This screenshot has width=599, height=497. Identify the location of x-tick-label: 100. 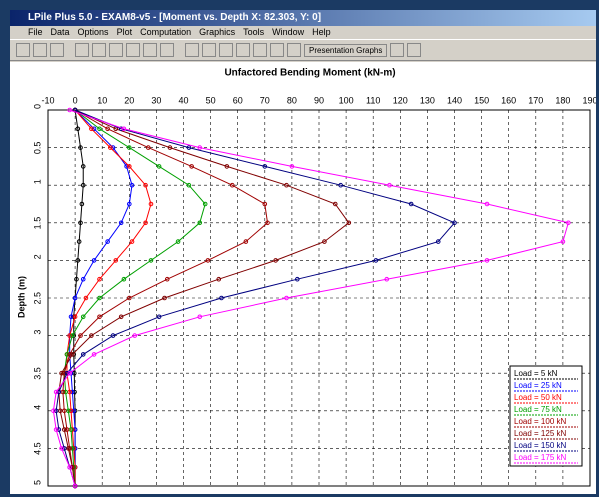
(346, 100).